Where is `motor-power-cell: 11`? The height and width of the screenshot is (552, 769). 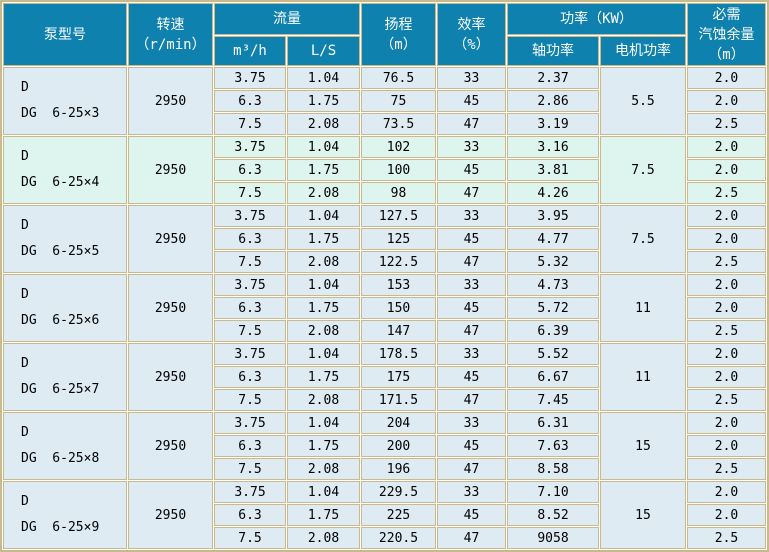
motor-power-cell: 11 is located at coordinates (643, 377).